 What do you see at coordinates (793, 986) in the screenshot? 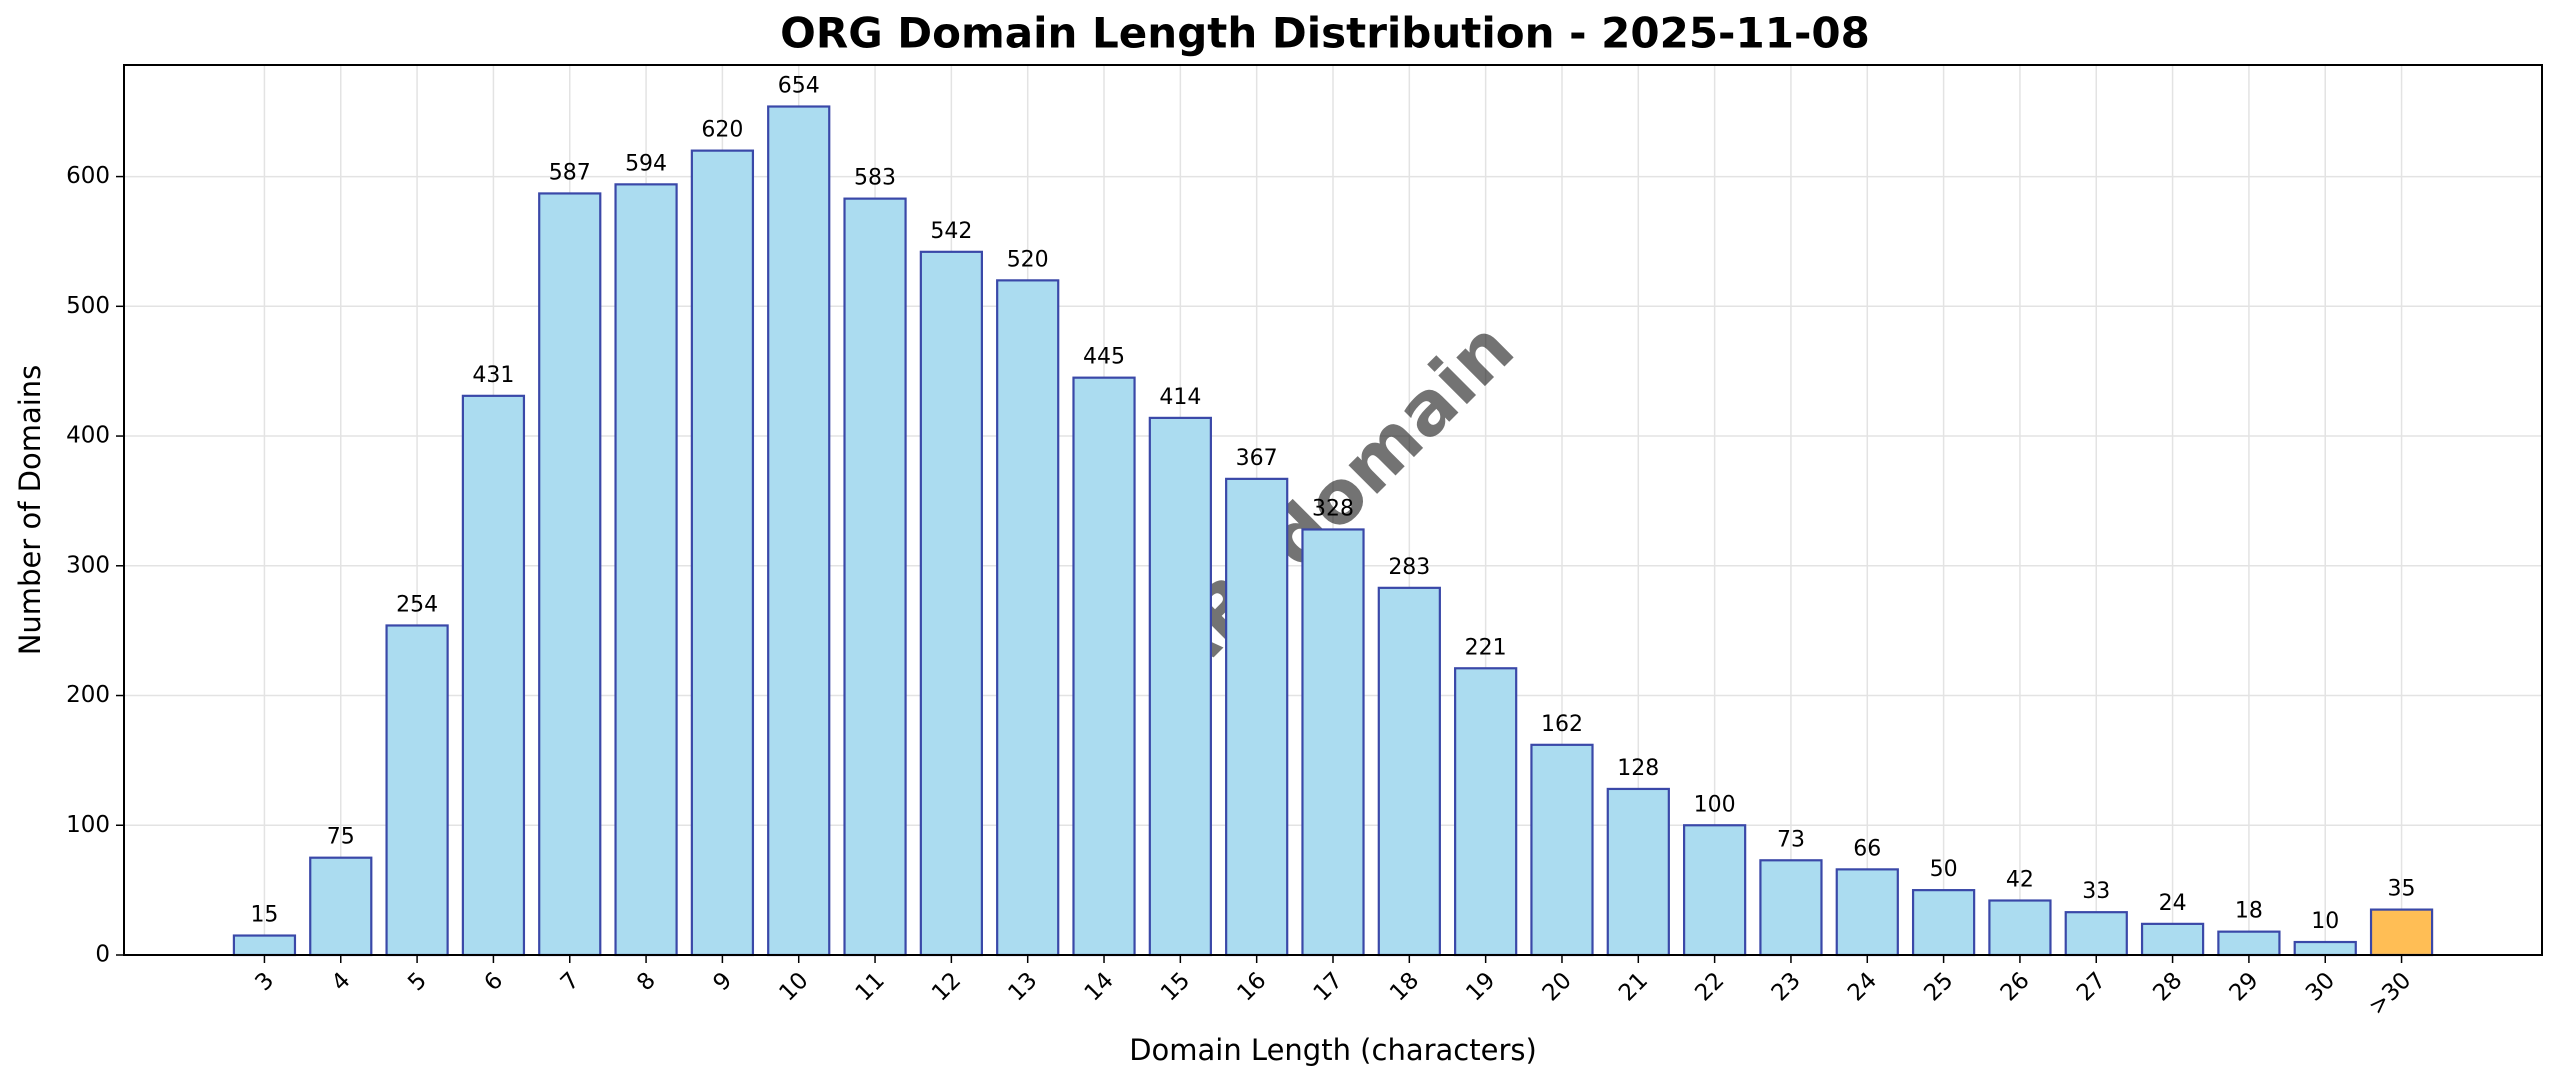
I see `x-tick-label: 10` at bounding box center [793, 986].